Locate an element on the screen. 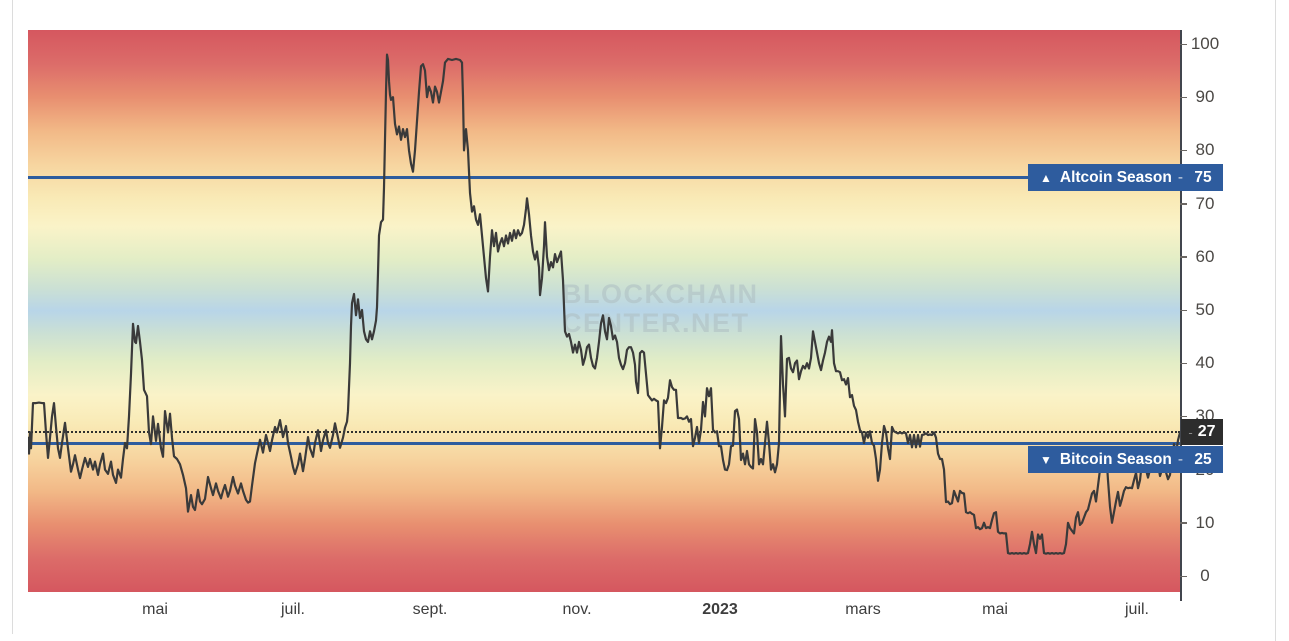  down-arrow-icon: ▼ is located at coordinates (1046, 459).